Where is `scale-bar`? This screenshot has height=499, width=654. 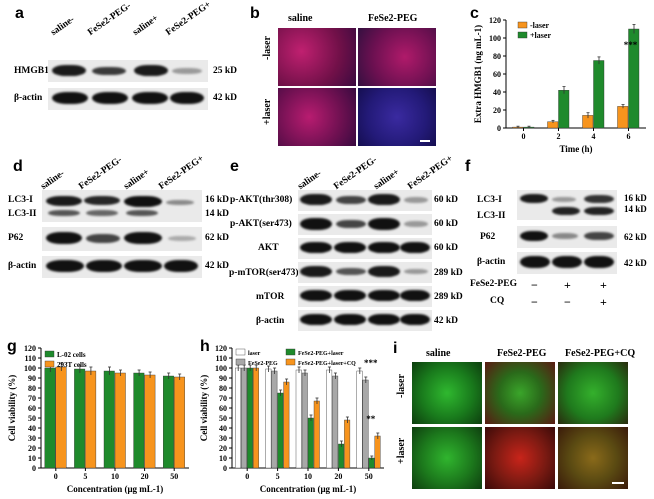 scale-bar is located at coordinates (618, 483).